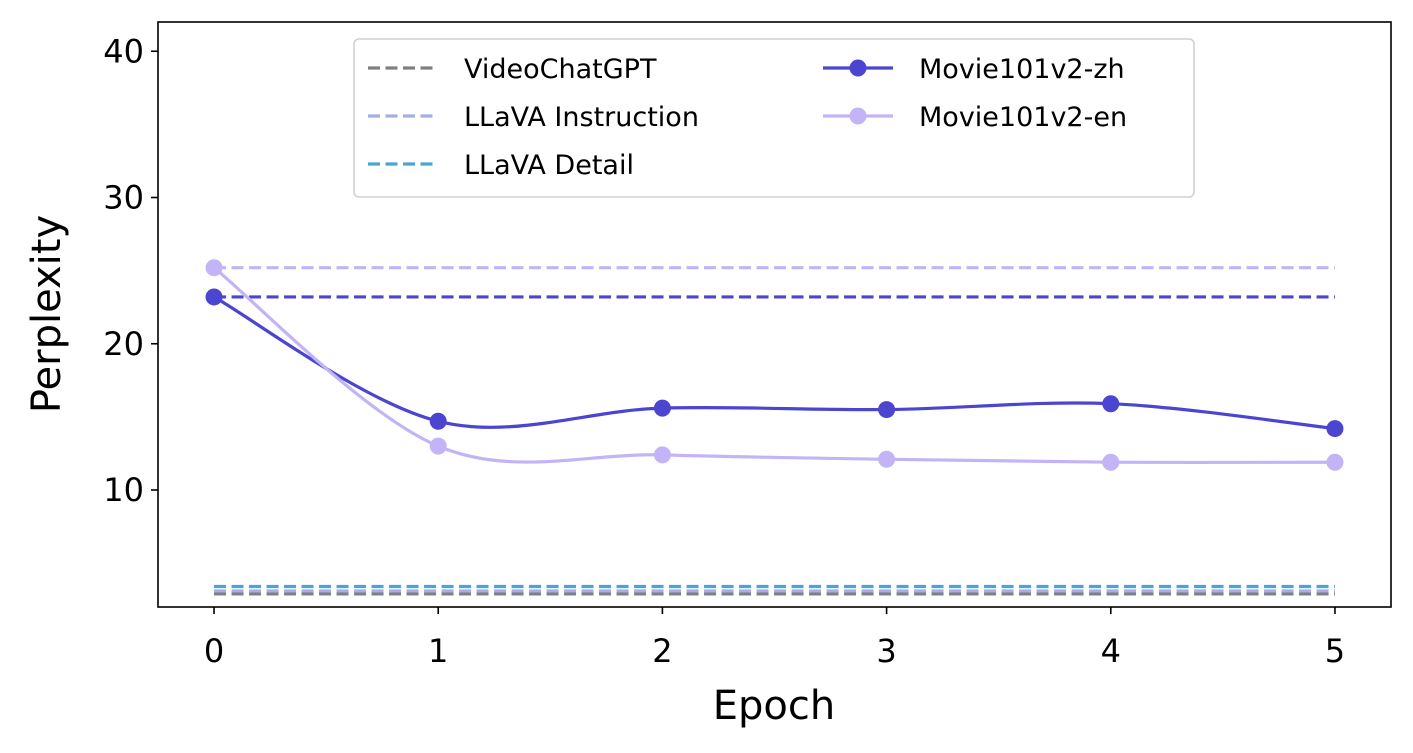 The image size is (1413, 753). What do you see at coordinates (123, 344) in the screenshot?
I see `y-tick-label-20: 20` at bounding box center [123, 344].